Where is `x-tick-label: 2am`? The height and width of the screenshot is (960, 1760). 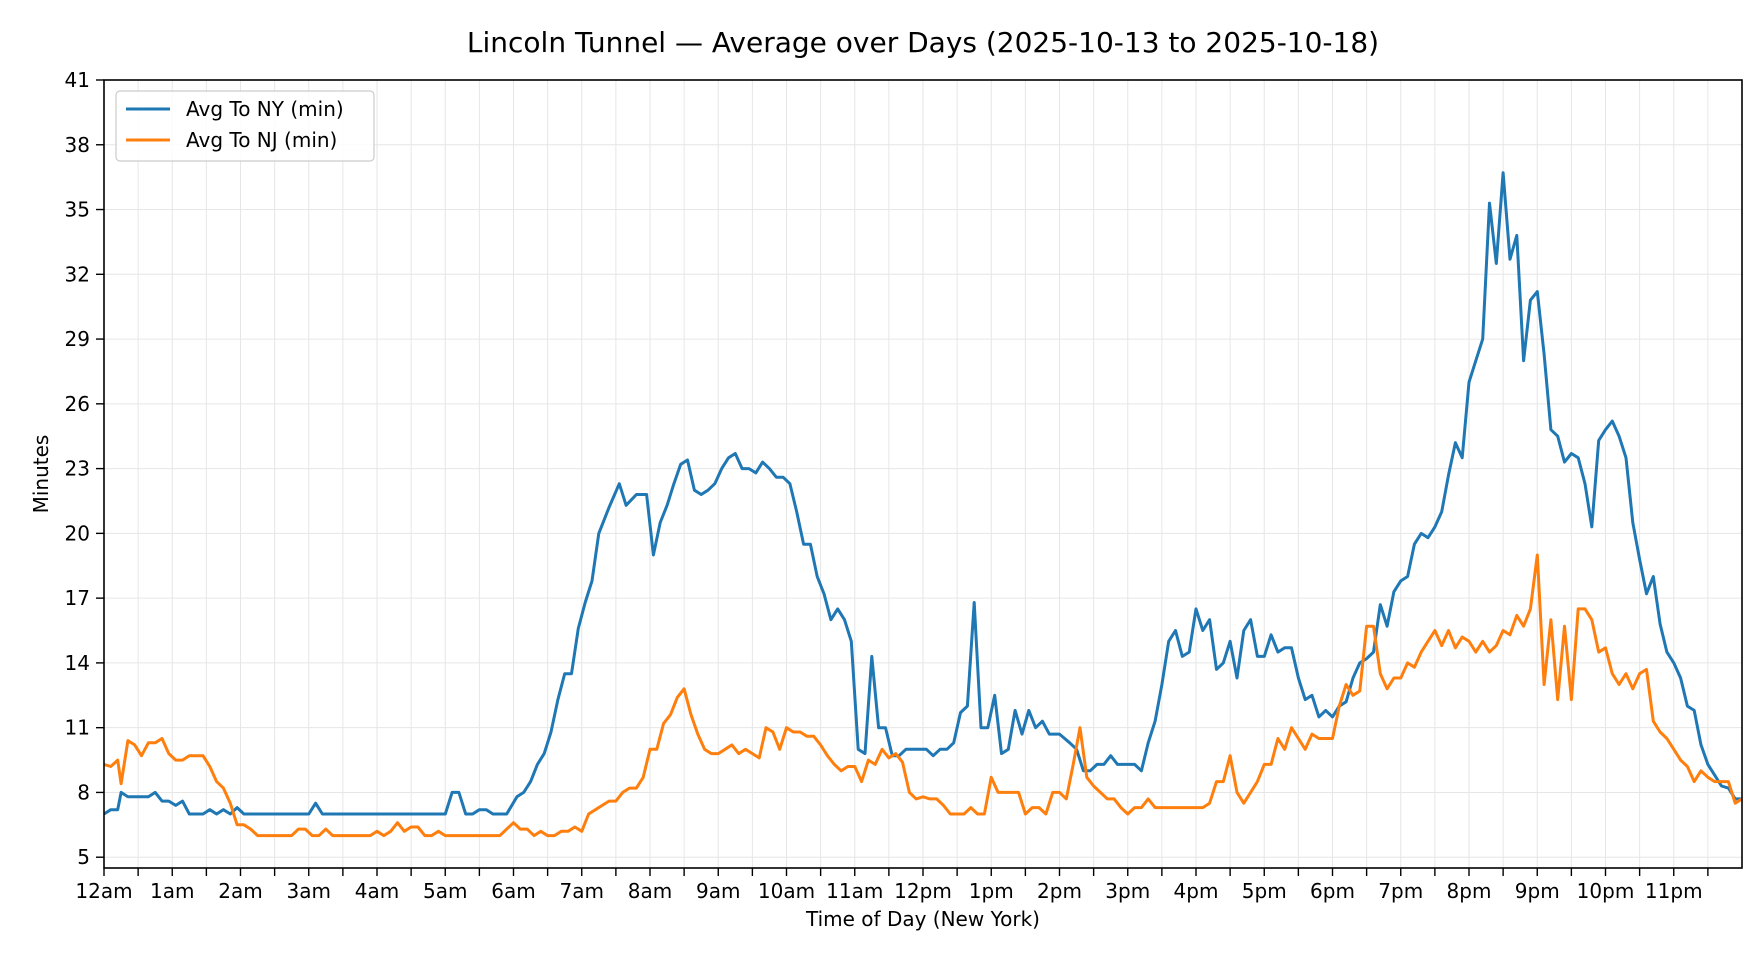
x-tick-label: 2am is located at coordinates (240, 891).